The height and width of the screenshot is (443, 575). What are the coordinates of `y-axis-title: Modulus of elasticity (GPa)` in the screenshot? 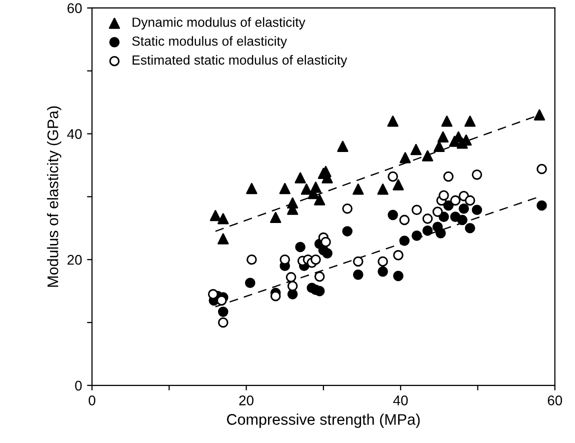 It's located at (54, 196).